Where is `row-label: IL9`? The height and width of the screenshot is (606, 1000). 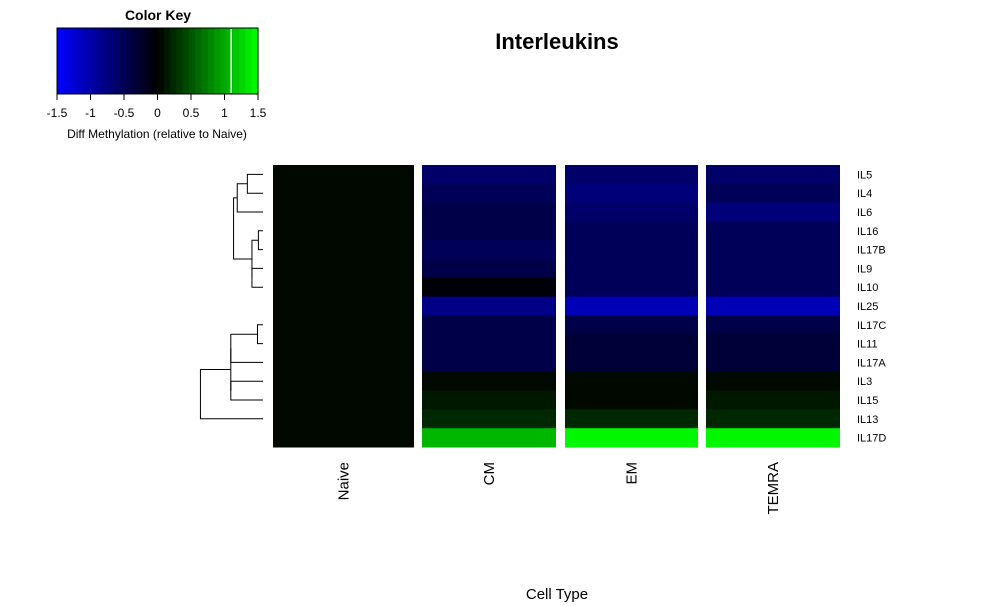
row-label: IL9 is located at coordinates (864, 269).